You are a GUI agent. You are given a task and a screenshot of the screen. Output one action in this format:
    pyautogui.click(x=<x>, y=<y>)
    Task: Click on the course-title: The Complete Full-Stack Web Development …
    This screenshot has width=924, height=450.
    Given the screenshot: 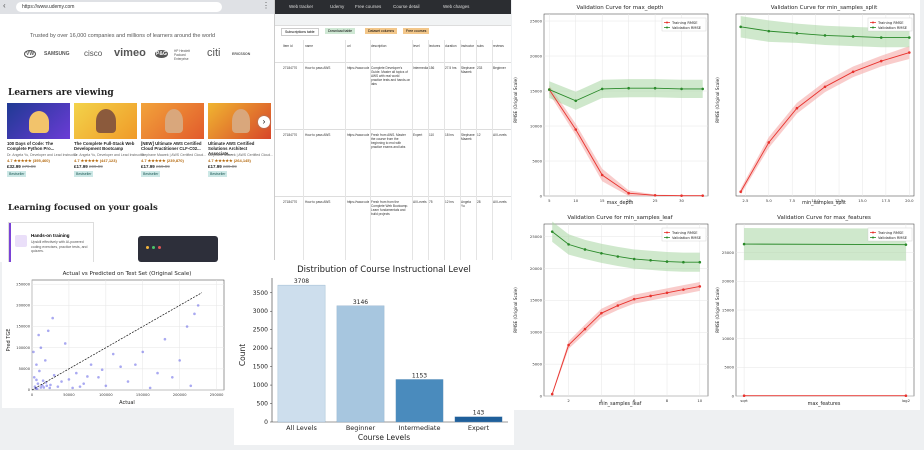 What is the action you would take?
    pyautogui.click(x=105, y=146)
    